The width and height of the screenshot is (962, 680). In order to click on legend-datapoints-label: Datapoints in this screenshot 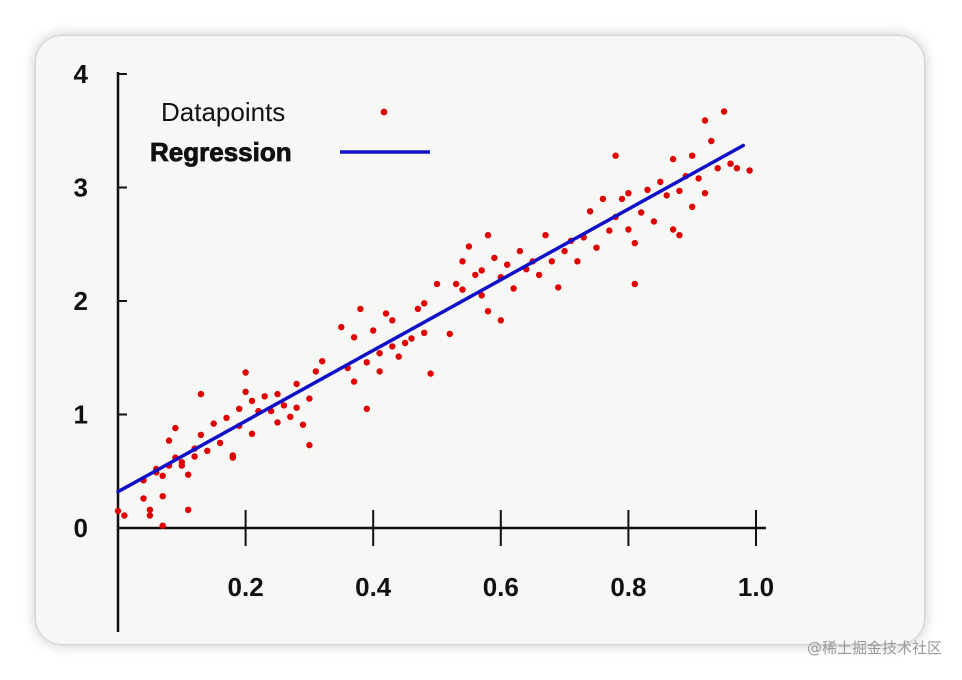, I will do `click(223, 112)`.